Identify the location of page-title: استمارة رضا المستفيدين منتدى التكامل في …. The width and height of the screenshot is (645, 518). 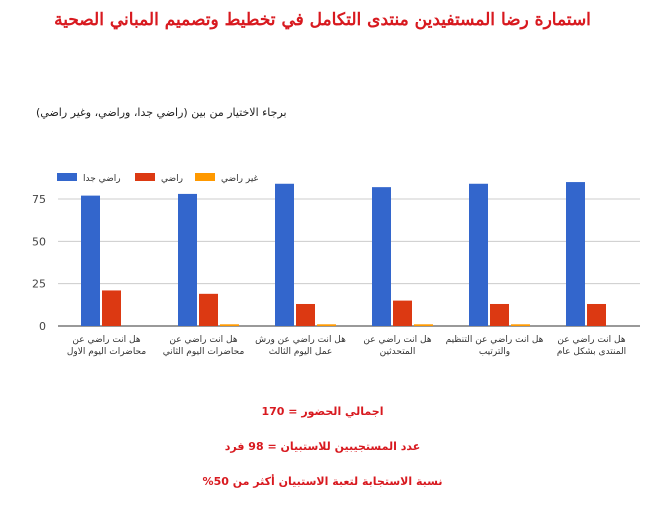
(322, 20).